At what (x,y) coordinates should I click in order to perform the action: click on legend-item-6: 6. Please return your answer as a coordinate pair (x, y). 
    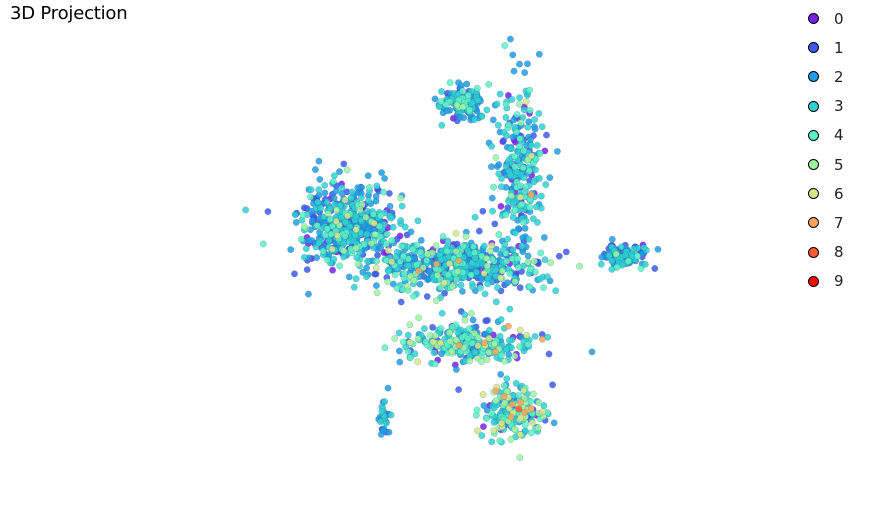
    Looking at the image, I should click on (835, 193).